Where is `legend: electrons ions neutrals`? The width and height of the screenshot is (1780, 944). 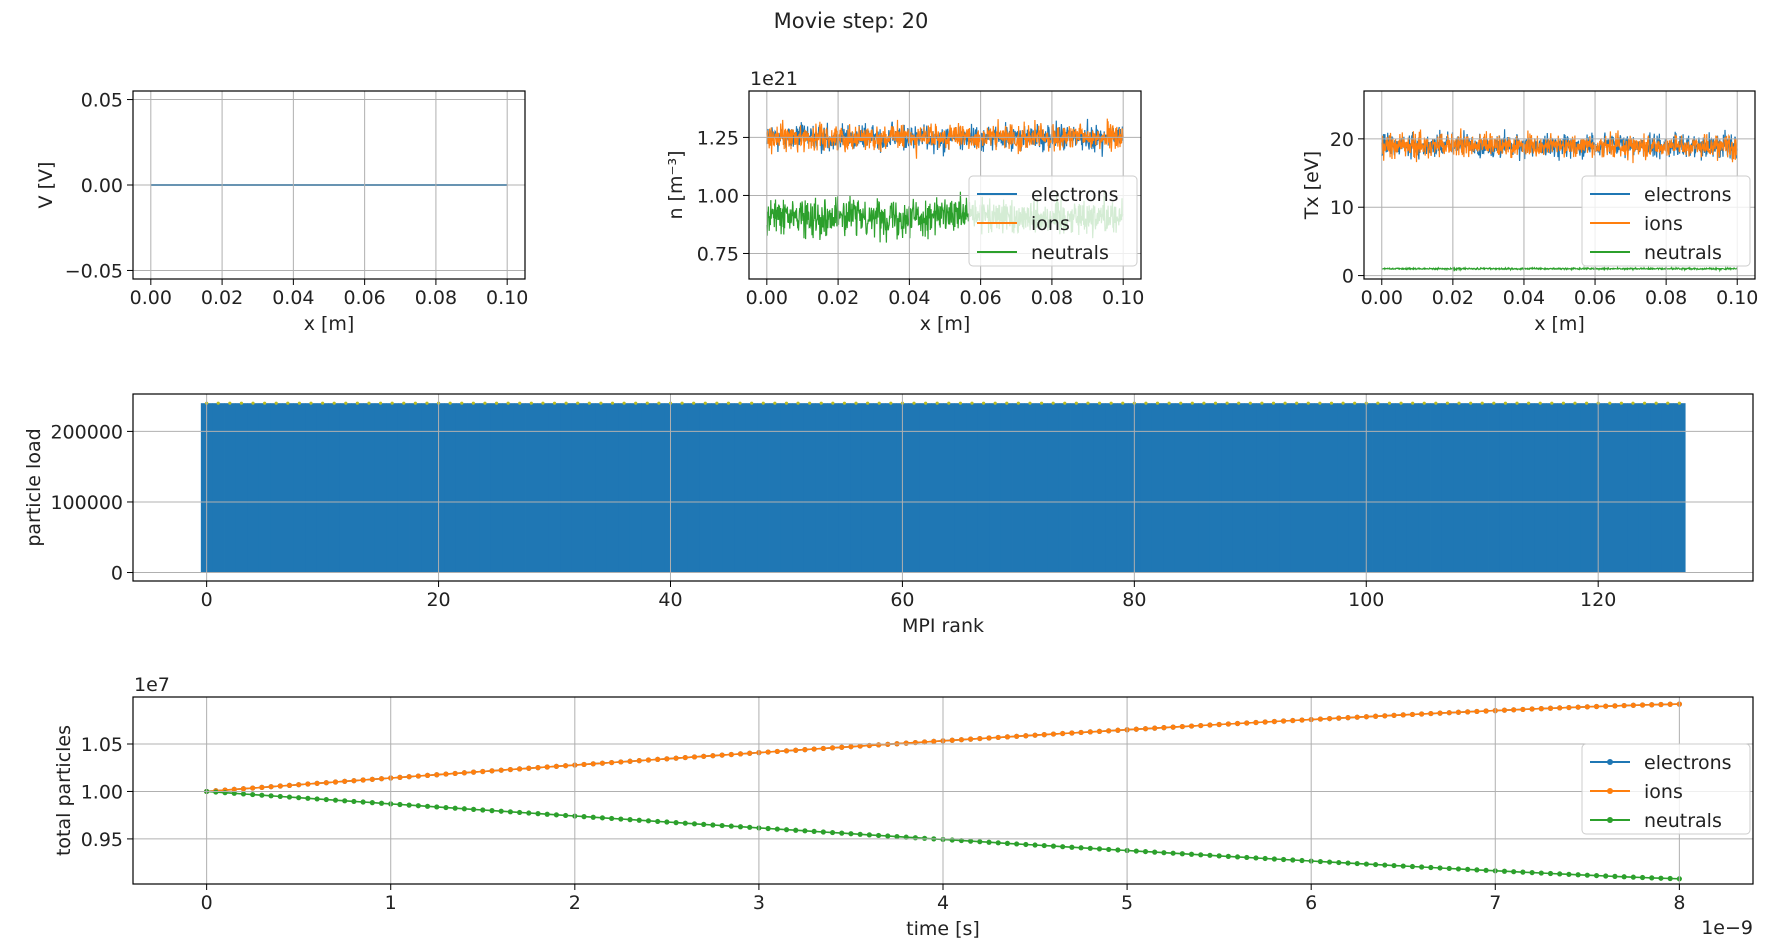 legend: electrons ions neutrals is located at coordinates (1666, 221).